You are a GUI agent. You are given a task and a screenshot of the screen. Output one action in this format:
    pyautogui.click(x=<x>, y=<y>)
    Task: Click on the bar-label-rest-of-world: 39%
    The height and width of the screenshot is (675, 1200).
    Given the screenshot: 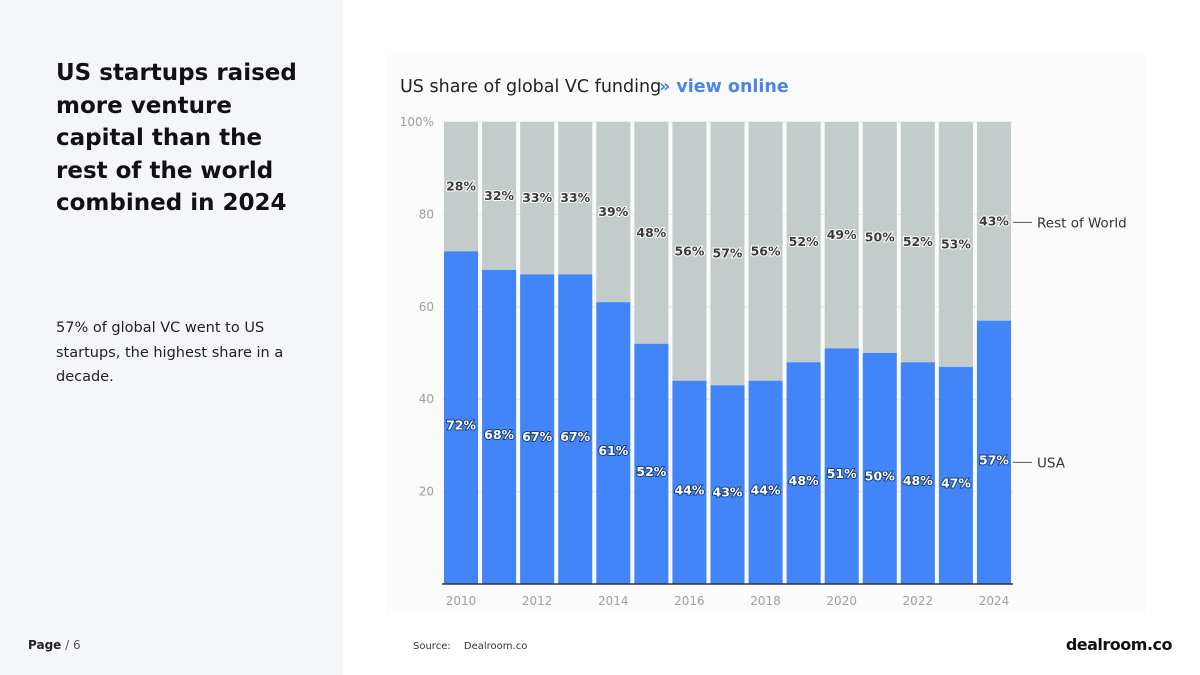 What is the action you would take?
    pyautogui.click(x=613, y=211)
    